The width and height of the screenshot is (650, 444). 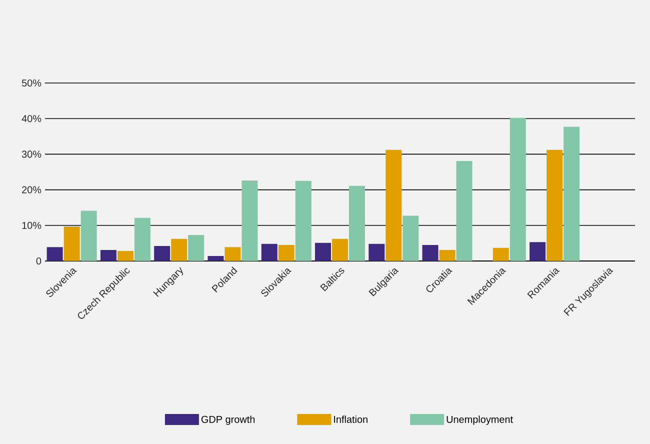 What do you see at coordinates (32, 83) in the screenshot?
I see `y-tick-label: 50%` at bounding box center [32, 83].